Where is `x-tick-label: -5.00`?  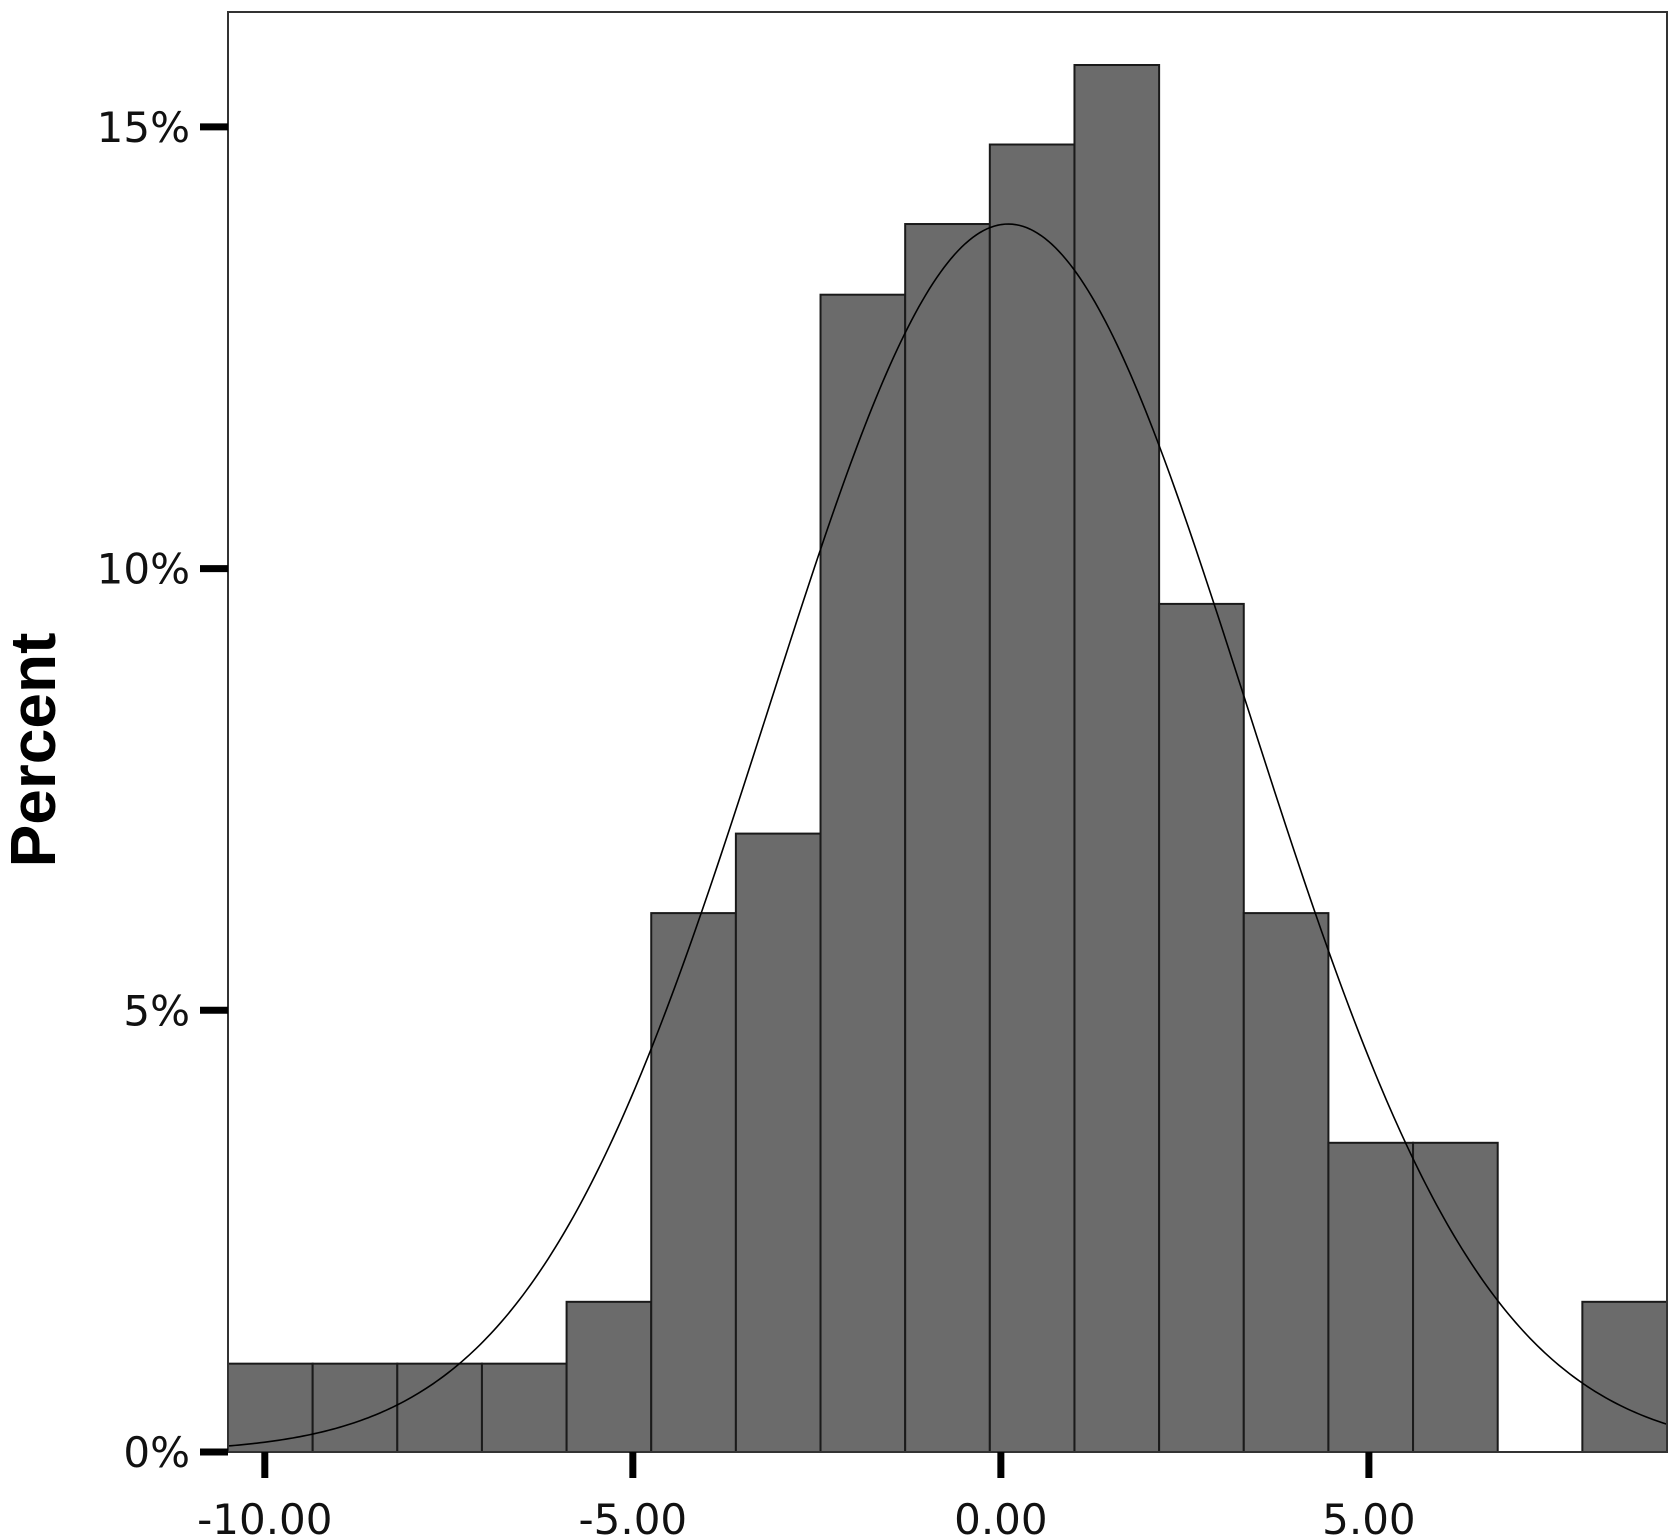
x-tick-label: -5.00 is located at coordinates (632, 1517).